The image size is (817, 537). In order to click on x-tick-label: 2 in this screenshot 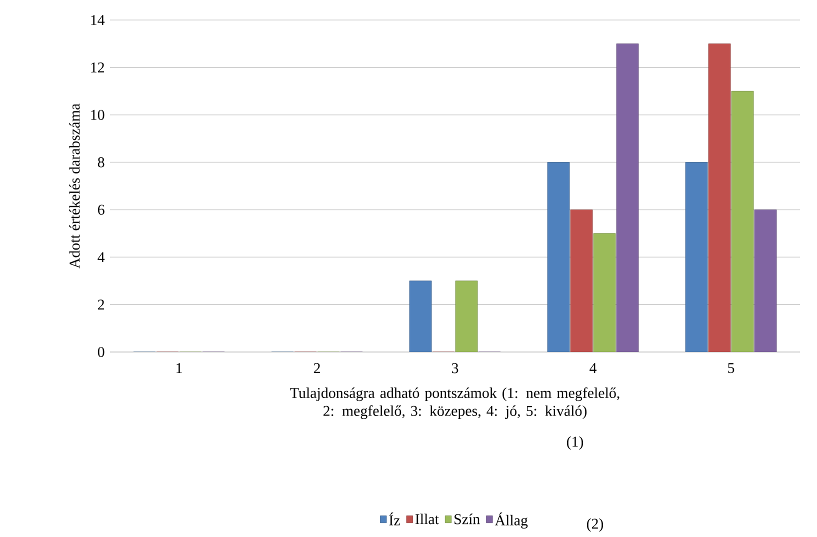, I will do `click(317, 368)`.